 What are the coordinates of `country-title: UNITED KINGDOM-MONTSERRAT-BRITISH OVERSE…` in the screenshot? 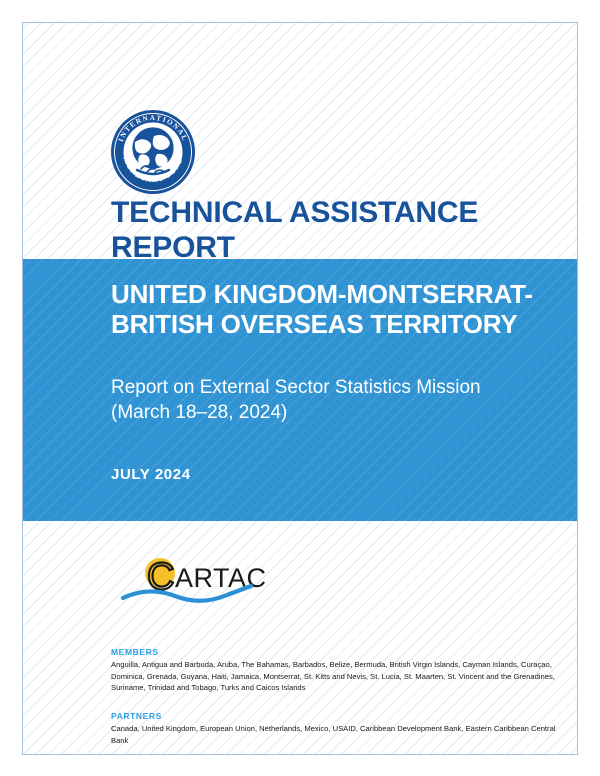 It's located at (322, 309).